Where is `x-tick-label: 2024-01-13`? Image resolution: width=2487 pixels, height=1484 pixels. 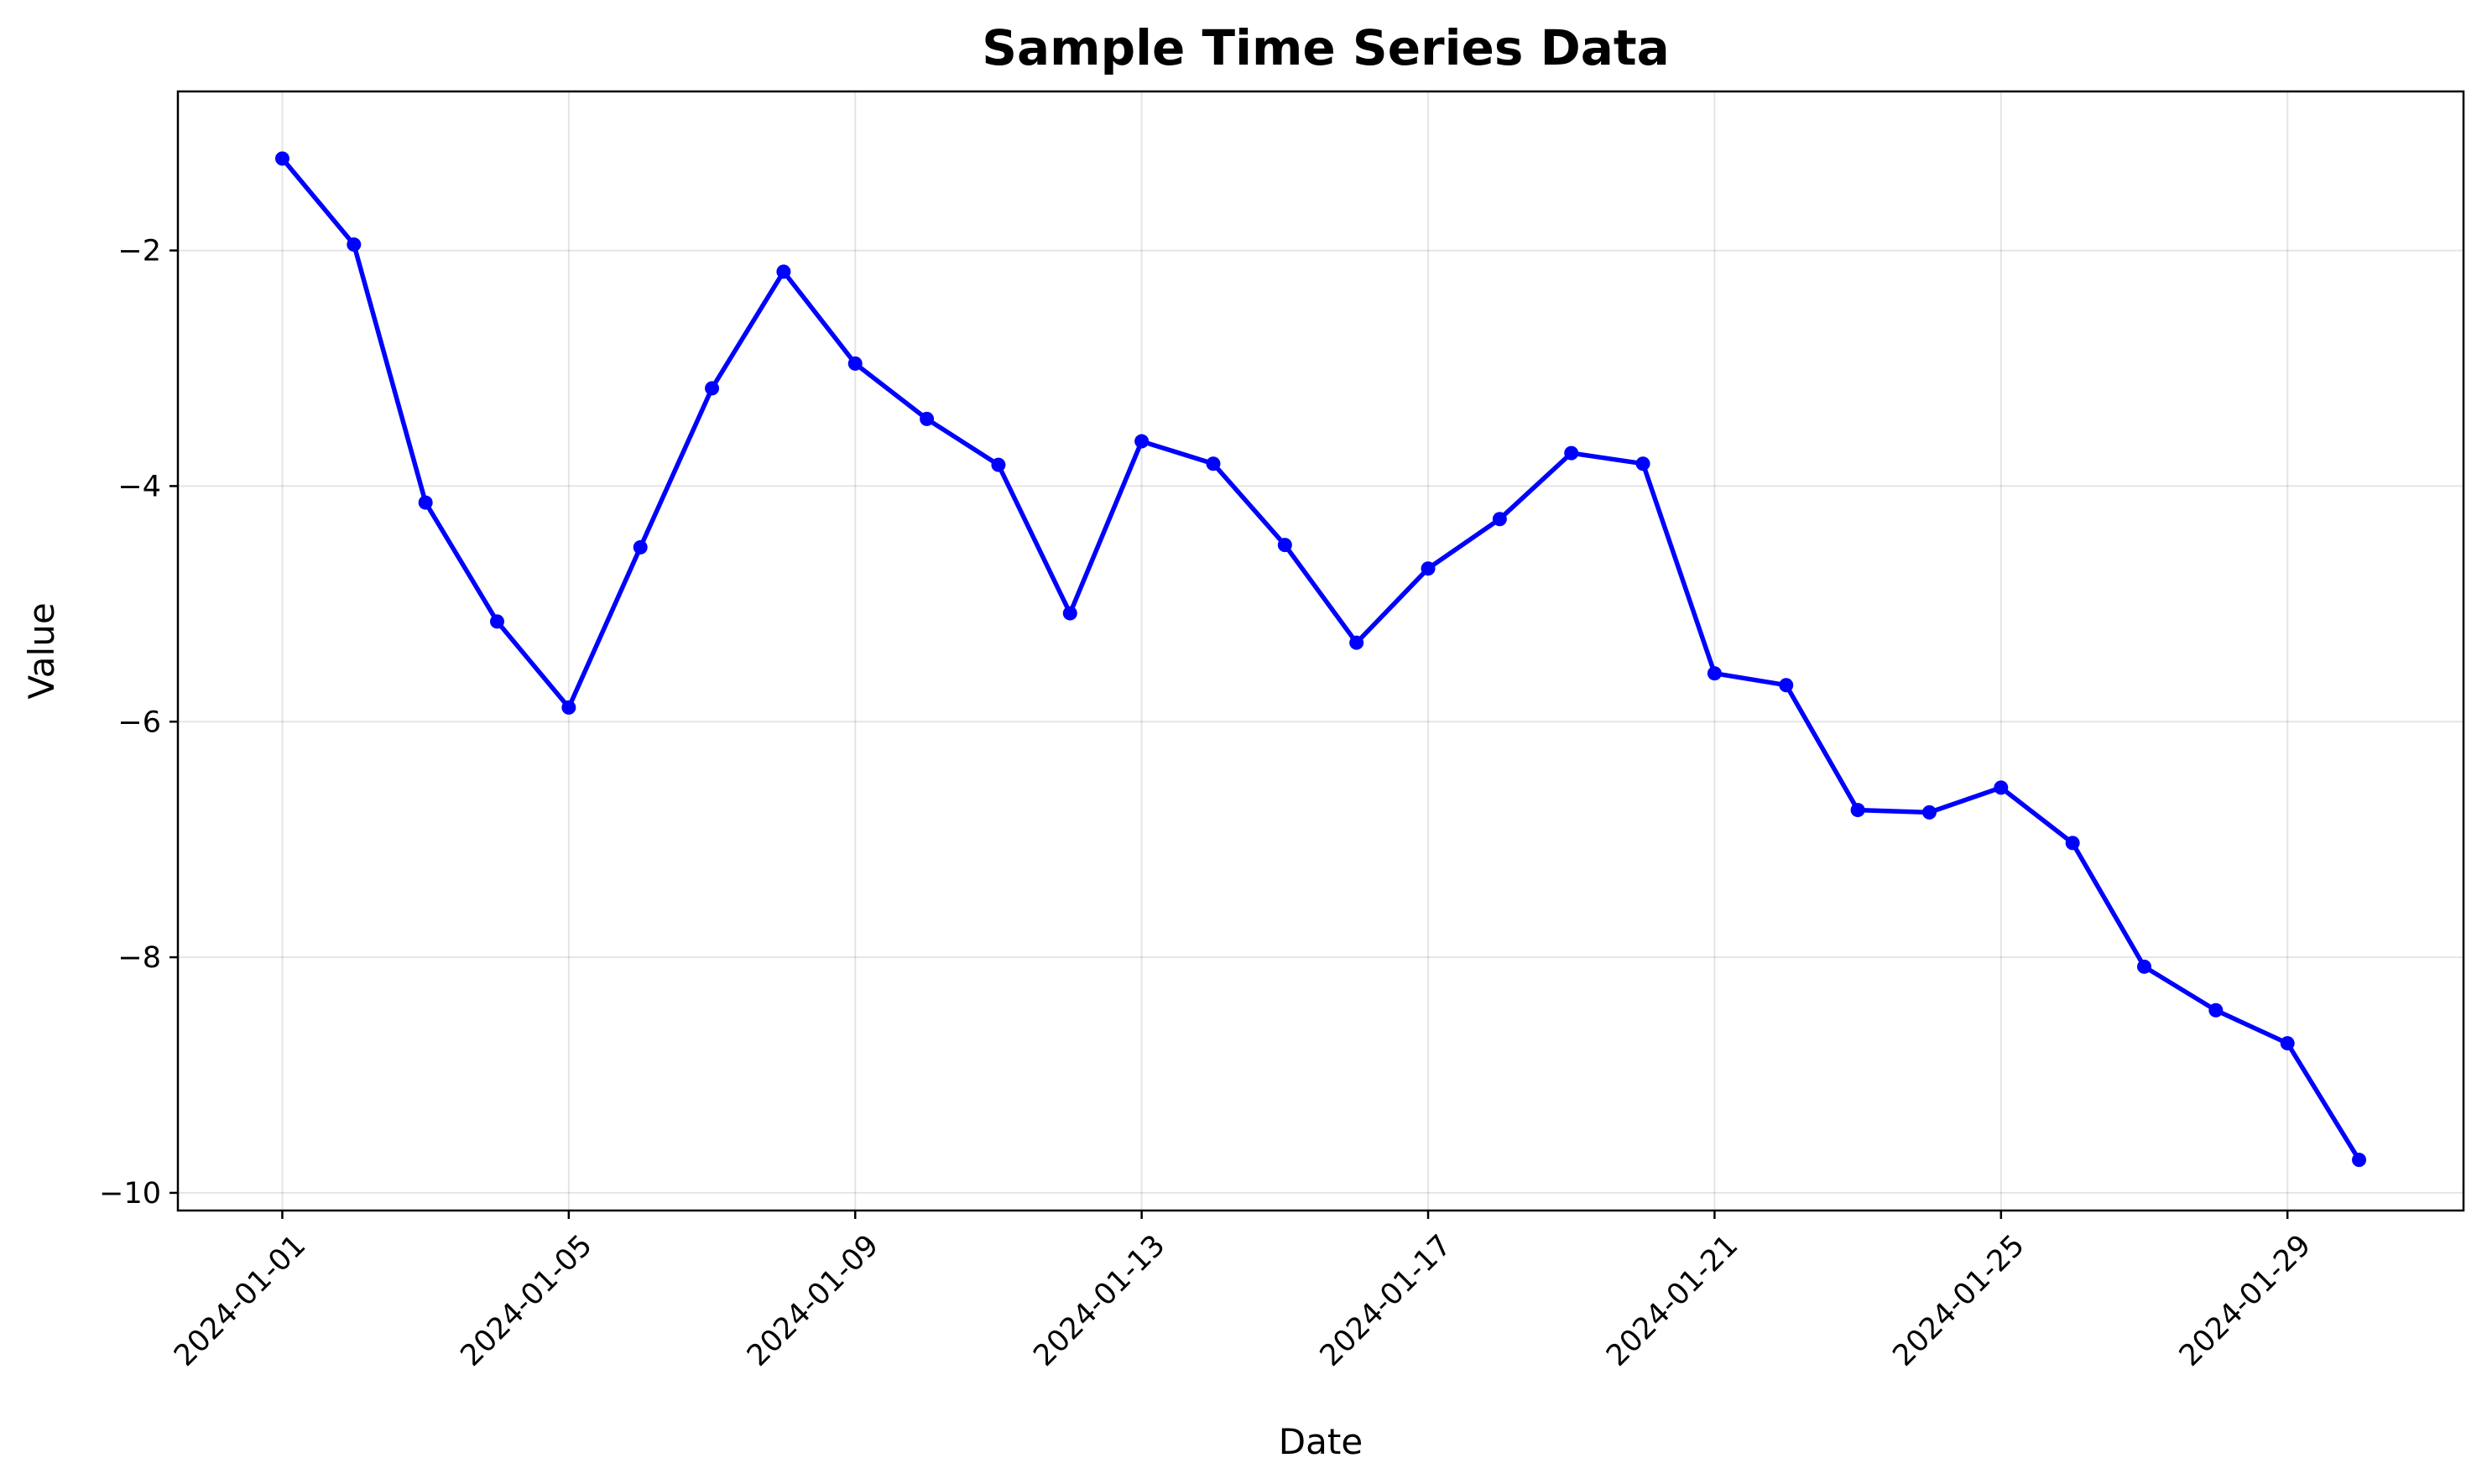 x-tick-label: 2024-01-13 is located at coordinates (1099, 1301).